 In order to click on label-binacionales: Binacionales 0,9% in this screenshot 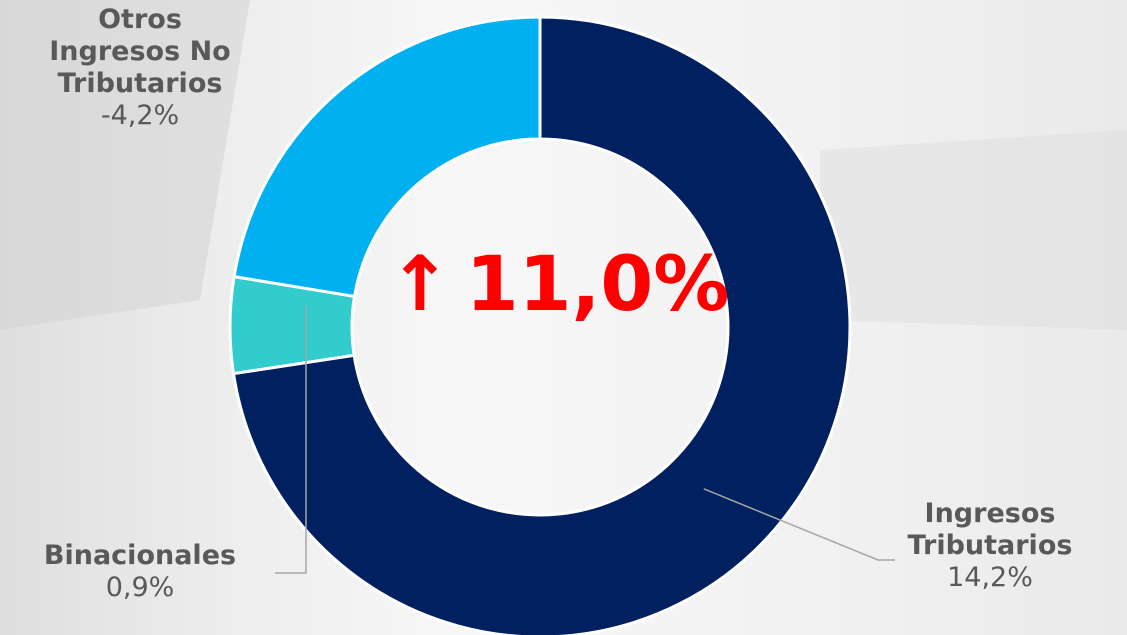, I will do `click(140, 572)`.